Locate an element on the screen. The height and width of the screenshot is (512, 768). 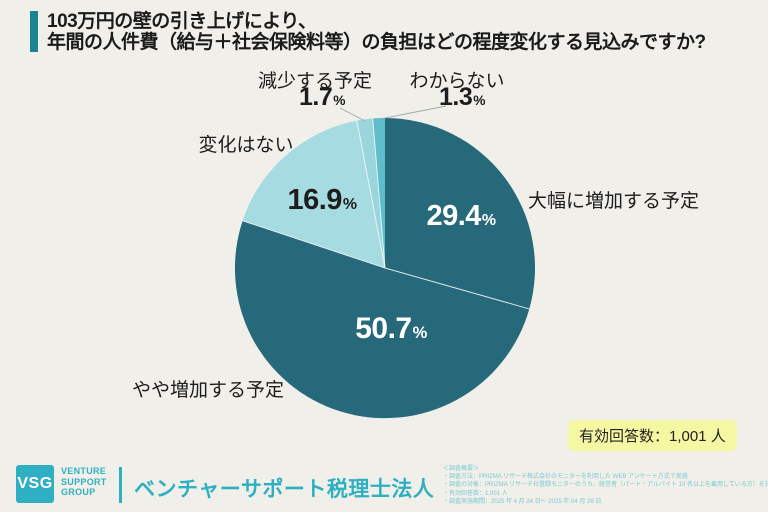
vsg-logo-text: VSG is located at coordinates (35, 483).